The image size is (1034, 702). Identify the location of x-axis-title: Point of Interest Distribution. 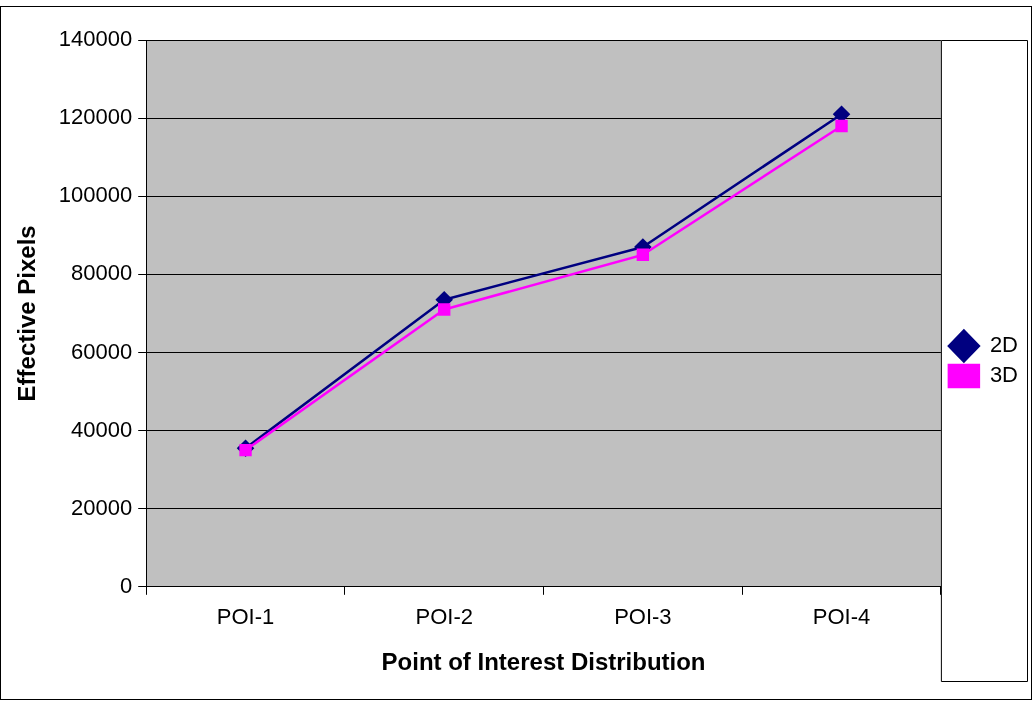
(543, 662).